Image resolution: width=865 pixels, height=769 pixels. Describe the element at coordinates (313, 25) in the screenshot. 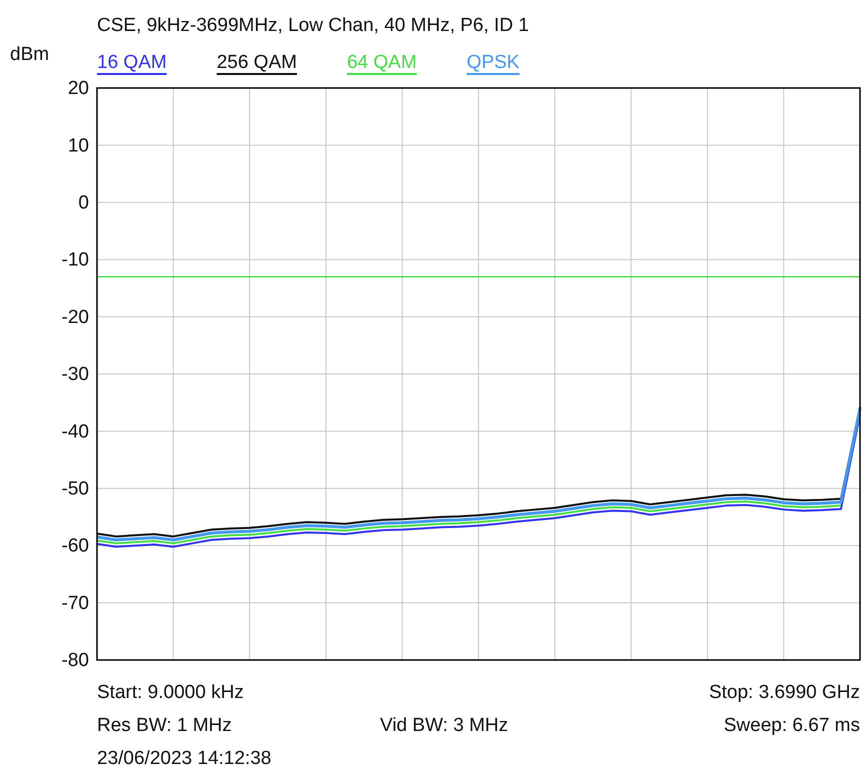

I see `chart-title: CSE, 9kHz-3699MHz, Low Chan, 40 MHz, P6, ID 1` at that location.